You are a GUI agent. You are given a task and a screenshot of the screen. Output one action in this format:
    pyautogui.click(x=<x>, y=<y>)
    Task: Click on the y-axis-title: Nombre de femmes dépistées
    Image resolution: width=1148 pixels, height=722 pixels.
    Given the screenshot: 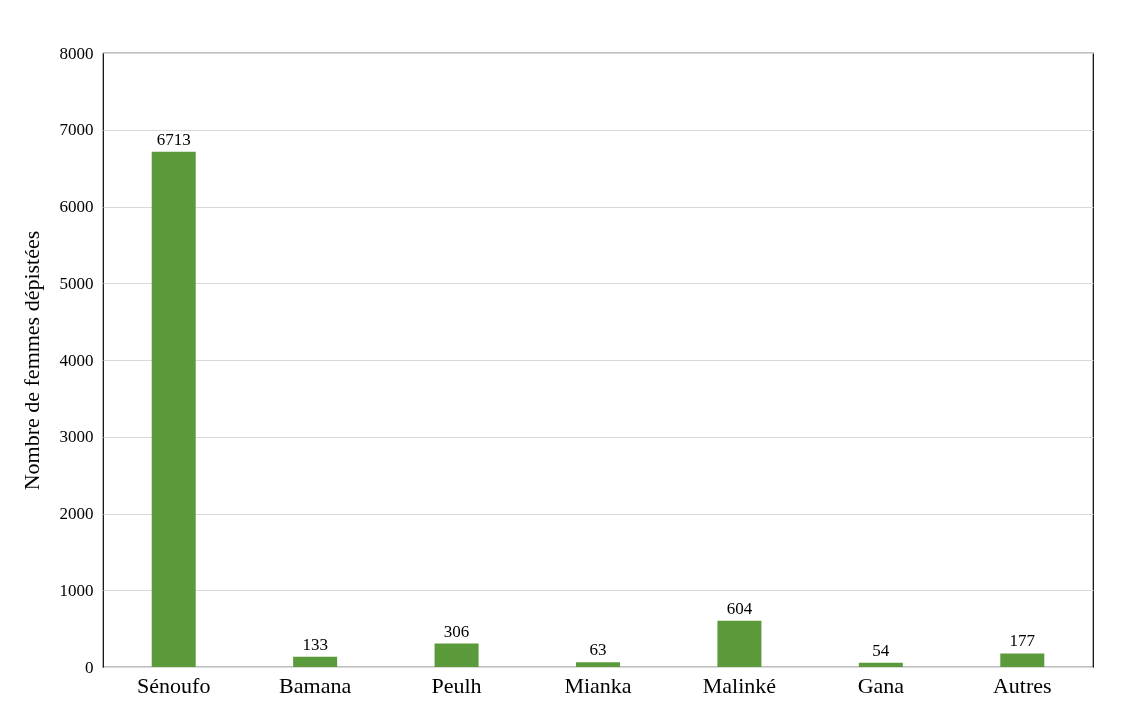 What is the action you would take?
    pyautogui.click(x=31, y=360)
    